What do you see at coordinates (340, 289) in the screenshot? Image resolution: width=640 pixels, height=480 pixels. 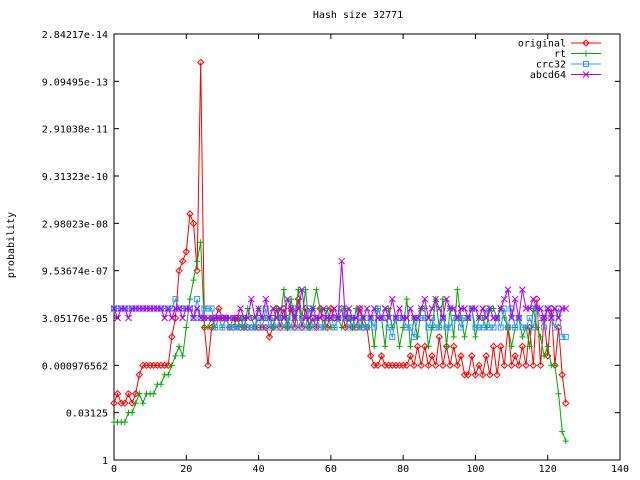 I see `series-abcd64` at bounding box center [340, 289].